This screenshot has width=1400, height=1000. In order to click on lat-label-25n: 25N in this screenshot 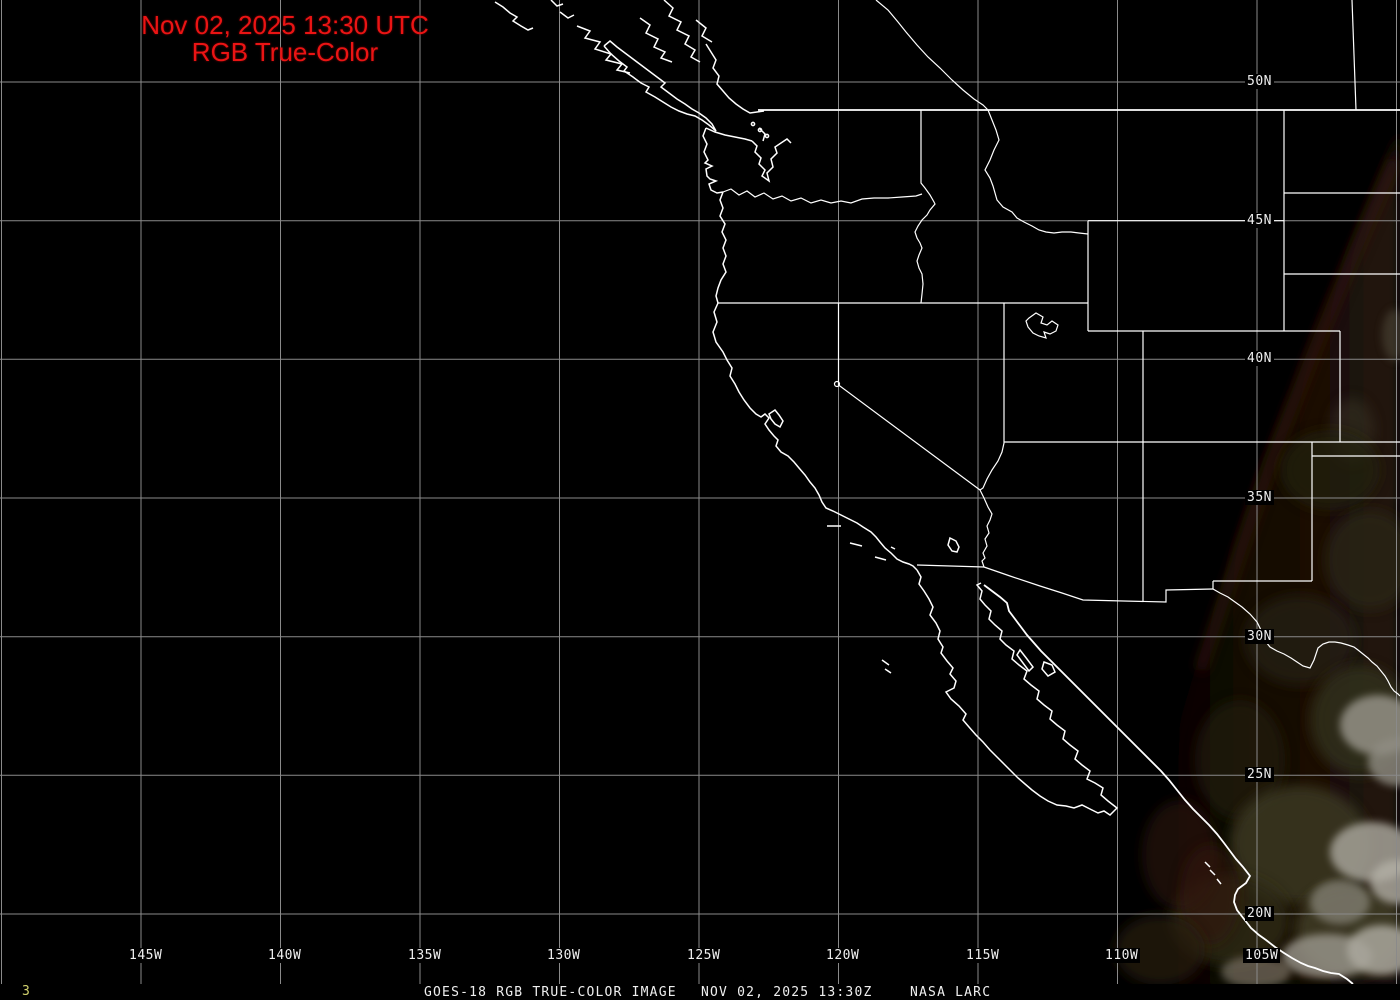, I will do `click(1259, 774)`.